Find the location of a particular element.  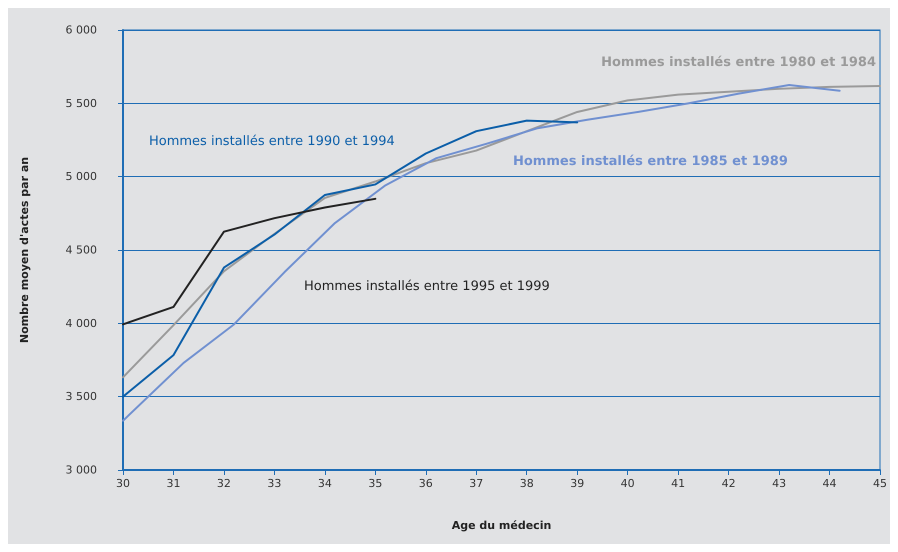

y-tick-label: 5 000 is located at coordinates (81, 177).